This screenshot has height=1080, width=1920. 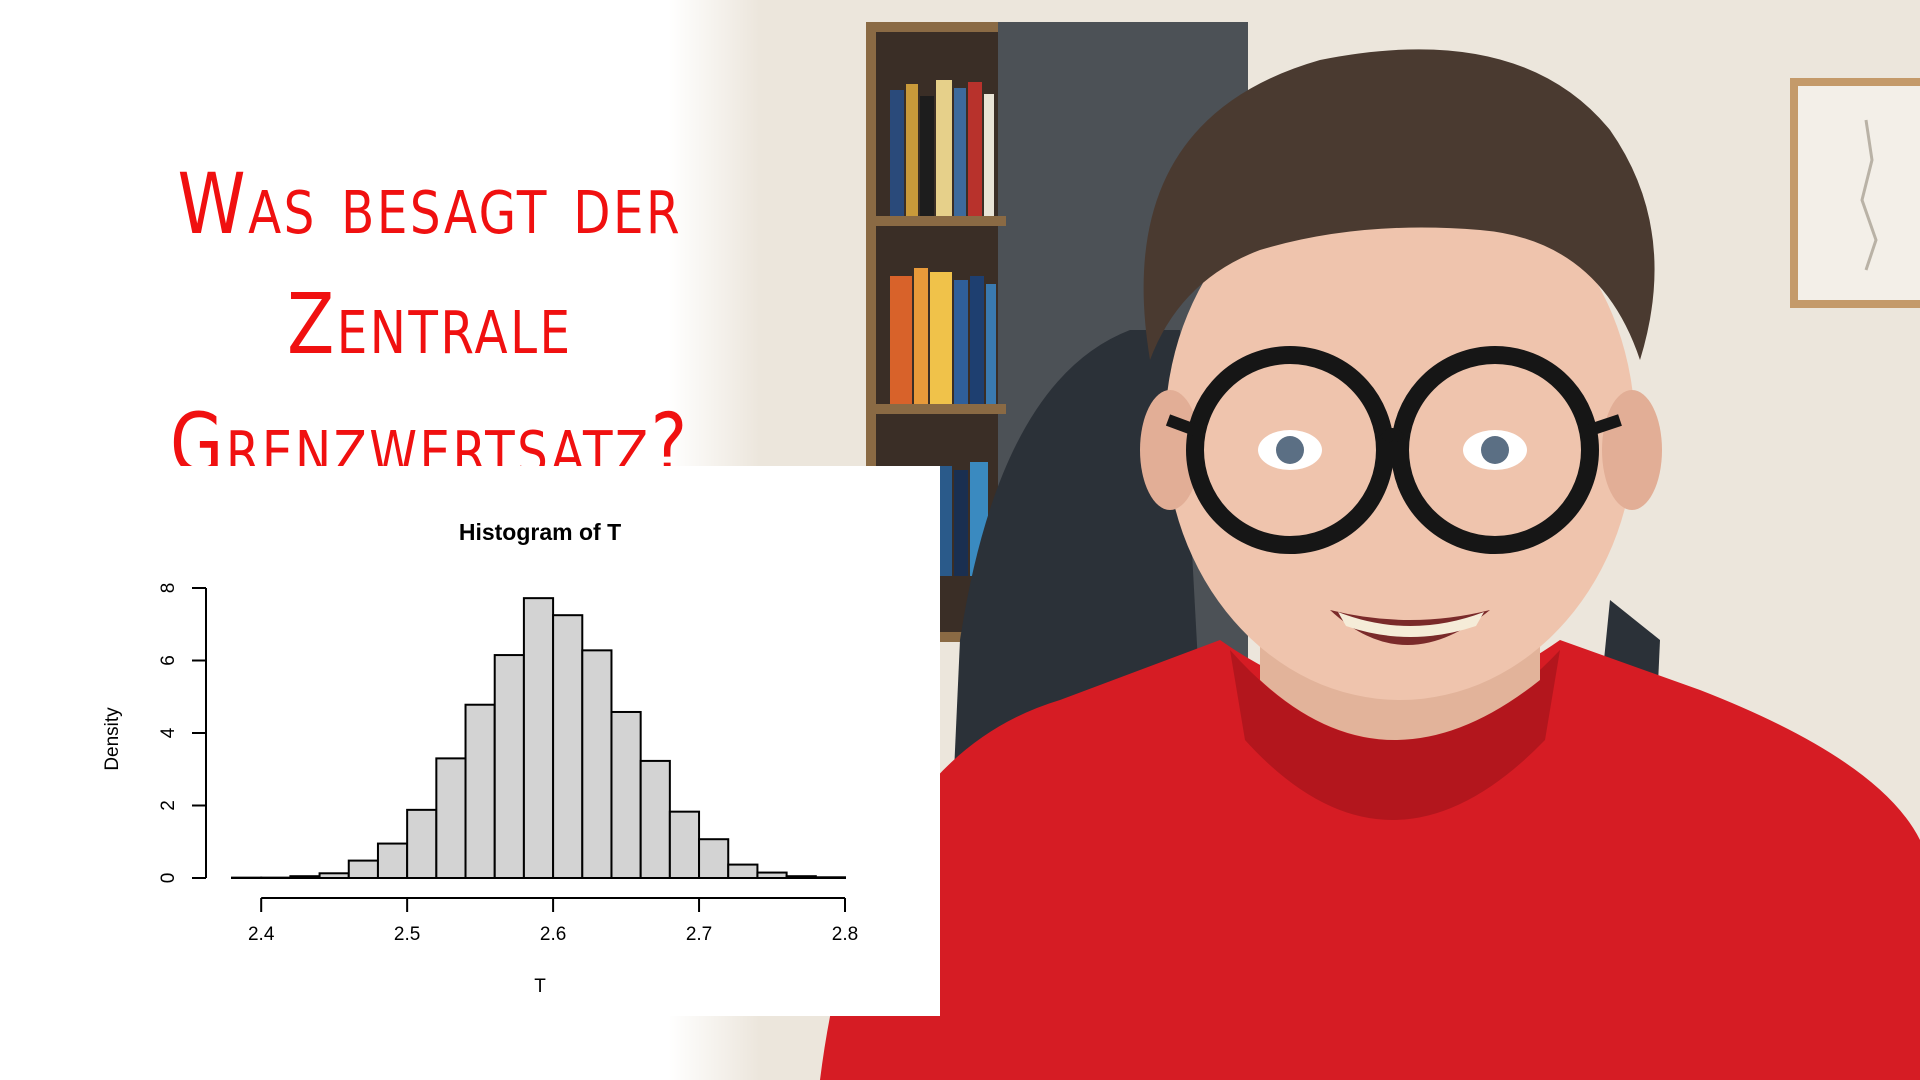 I want to click on title-line-2: Zentrale, so click(x=430, y=324).